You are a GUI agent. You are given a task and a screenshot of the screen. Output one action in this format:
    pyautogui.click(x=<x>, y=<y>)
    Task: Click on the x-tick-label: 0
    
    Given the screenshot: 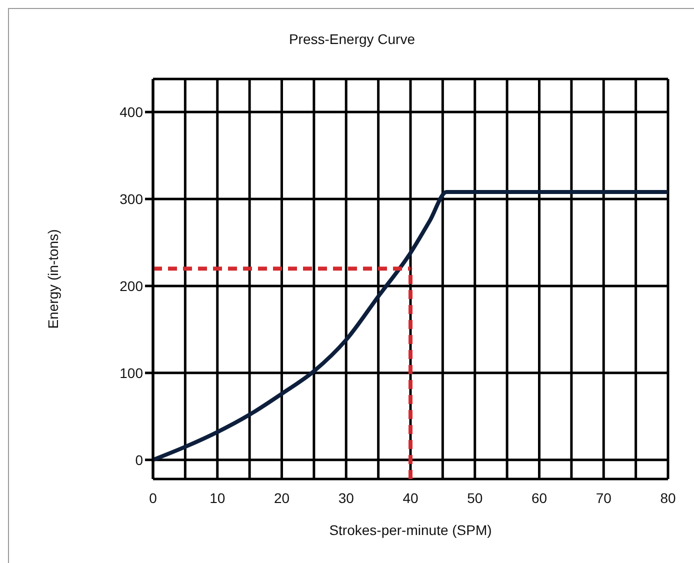 What is the action you would take?
    pyautogui.click(x=153, y=498)
    